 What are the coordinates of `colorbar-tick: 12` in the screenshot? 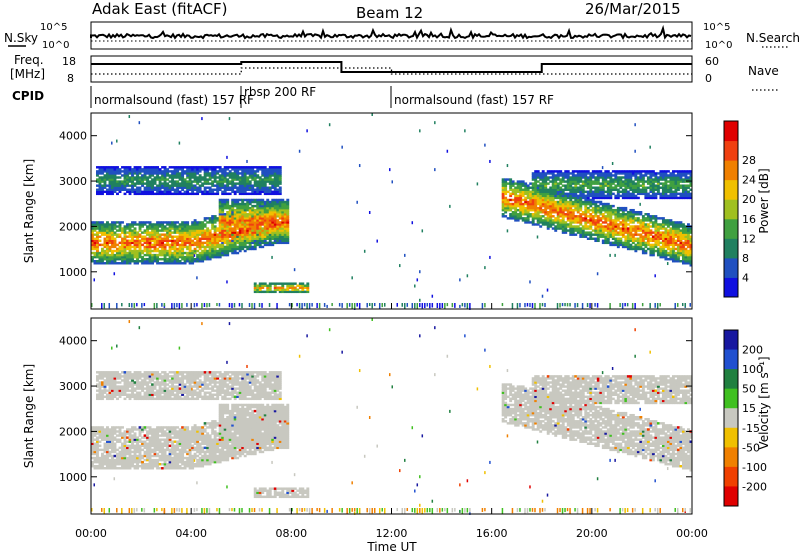 It's located at (749, 238).